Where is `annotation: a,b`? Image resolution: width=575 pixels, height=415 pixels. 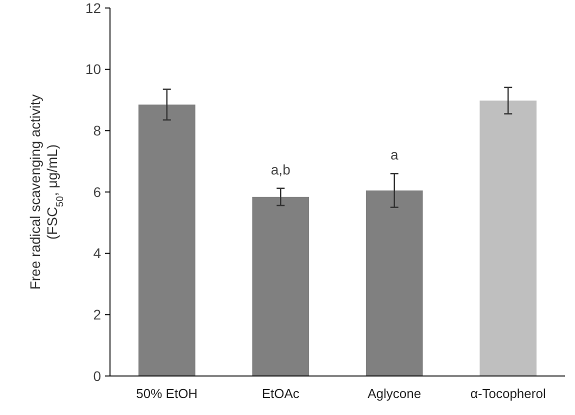 annotation: a,b is located at coordinates (280, 169).